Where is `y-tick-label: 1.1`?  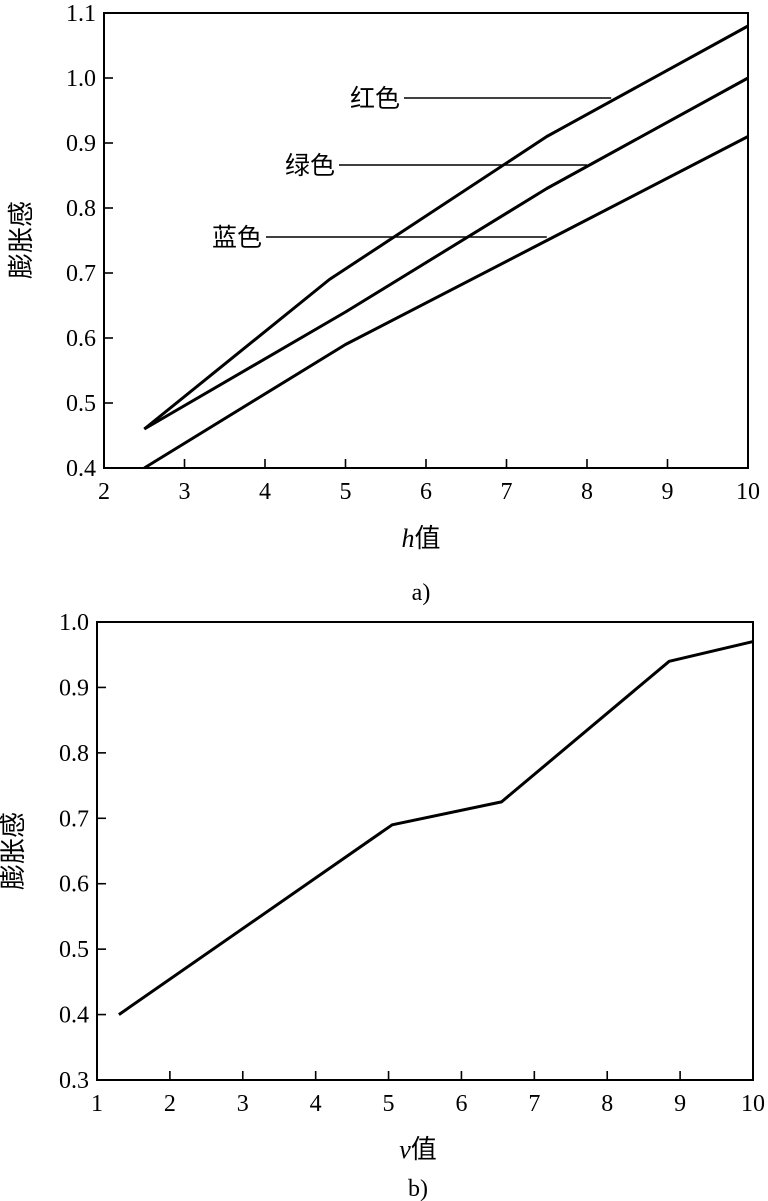 y-tick-label: 1.1 is located at coordinates (81, 14).